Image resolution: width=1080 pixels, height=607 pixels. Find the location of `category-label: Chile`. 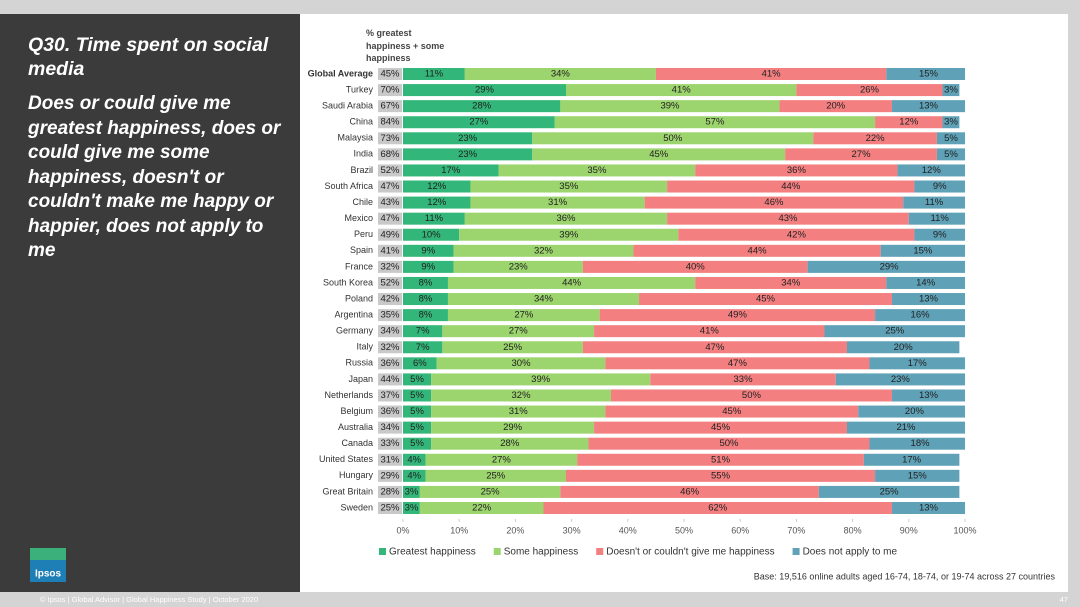

category-label: Chile is located at coordinates (362, 202).